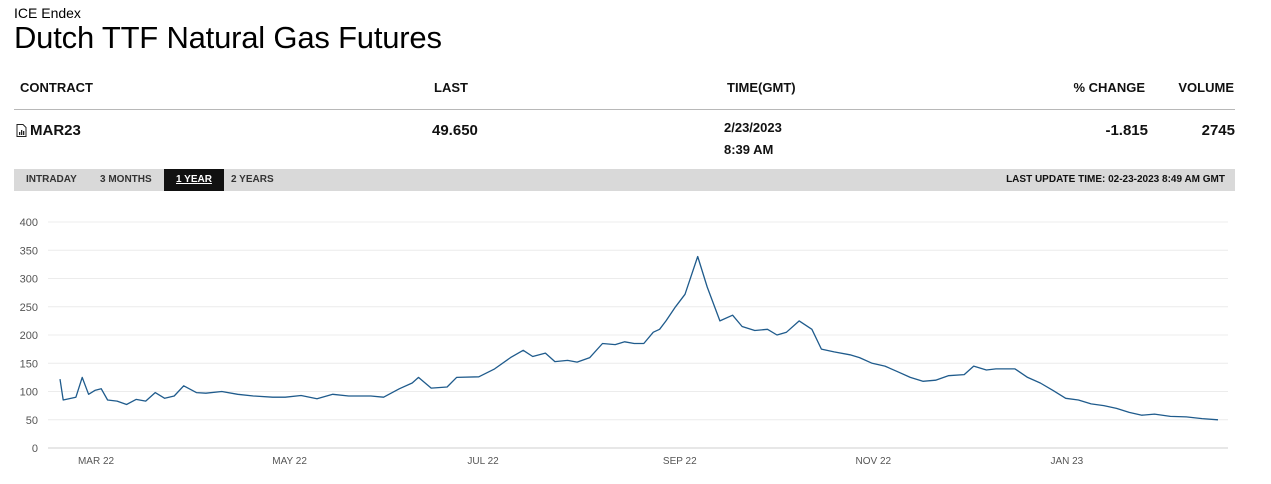 This screenshot has width=1271, height=484. Describe the element at coordinates (56, 87) in the screenshot. I see `col-header-contract: CONTRACT` at that location.